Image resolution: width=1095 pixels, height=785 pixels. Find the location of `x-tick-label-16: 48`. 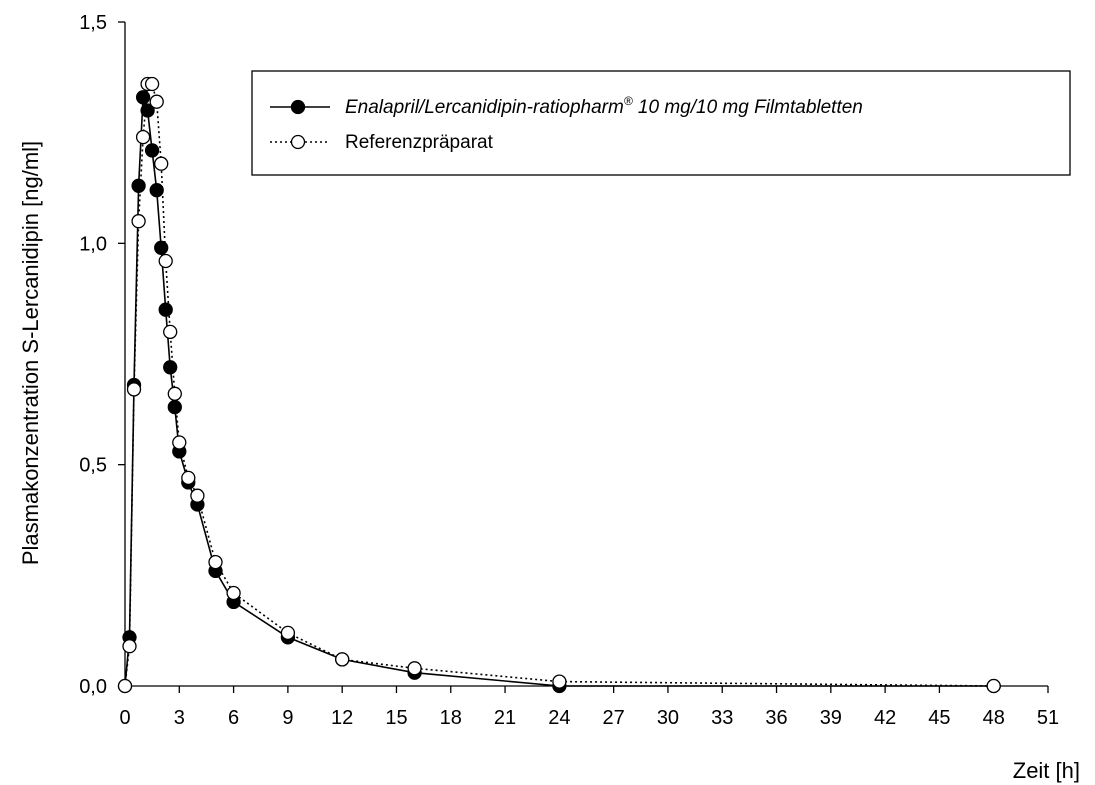

x-tick-label-16: 48 is located at coordinates (994, 718).